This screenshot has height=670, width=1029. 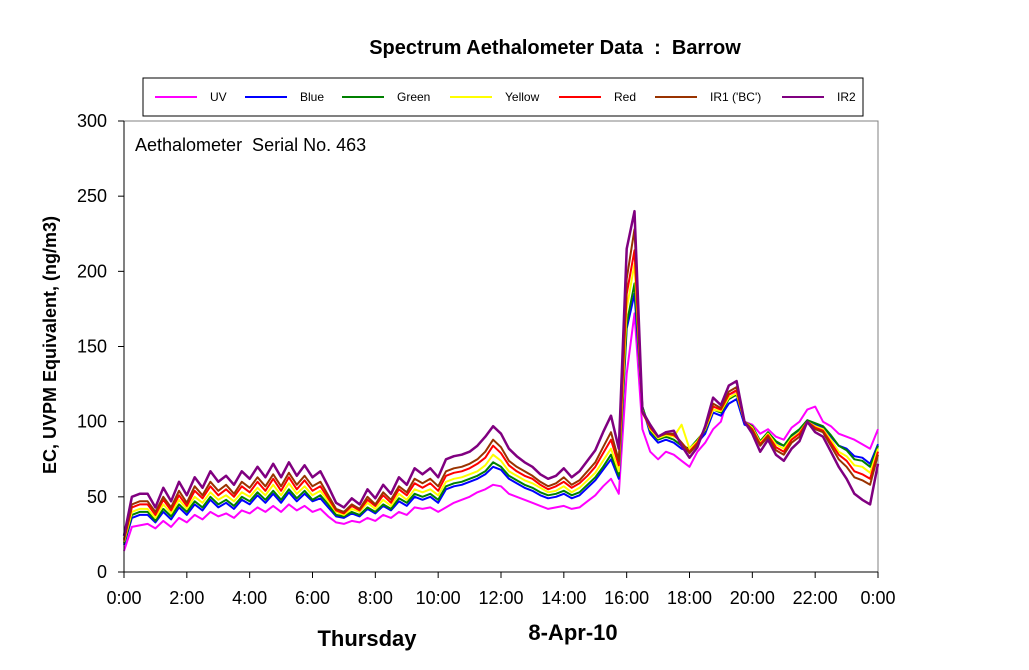 I want to click on serial-annotation: Aethalometer Serial No. 463, so click(x=250, y=145).